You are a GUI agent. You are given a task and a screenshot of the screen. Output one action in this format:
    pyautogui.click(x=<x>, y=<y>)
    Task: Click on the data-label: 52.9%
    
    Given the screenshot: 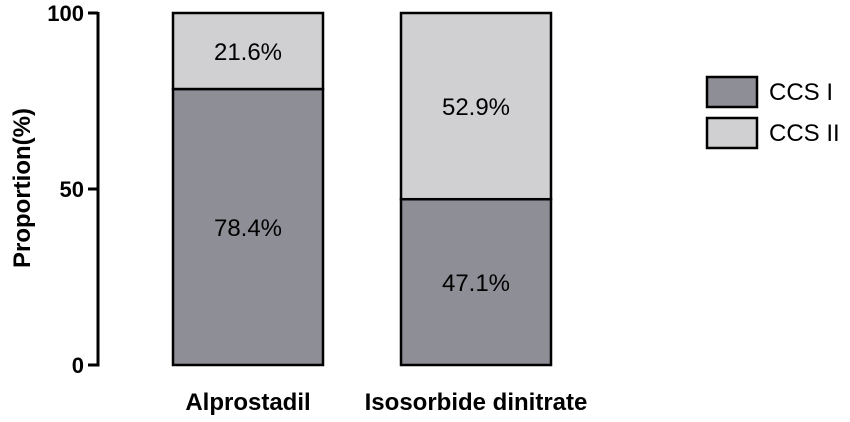 What is the action you would take?
    pyautogui.click(x=476, y=107)
    